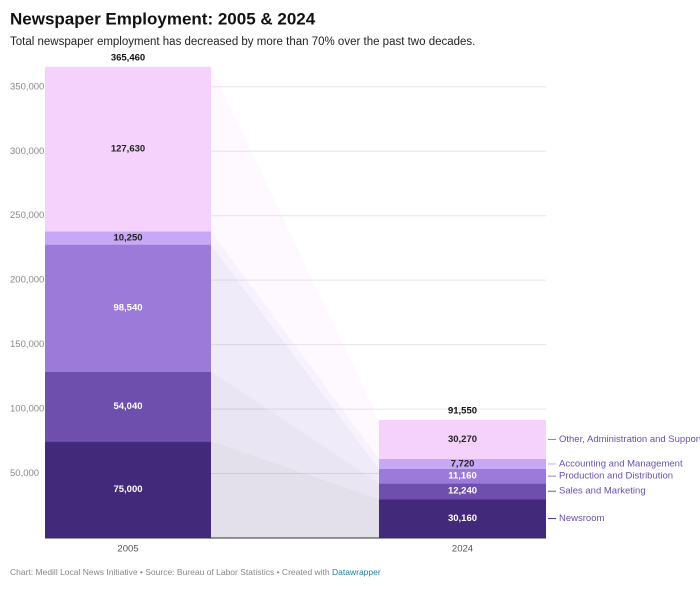 Image resolution: width=700 pixels, height=592 pixels. I want to click on value-label: 12,240, so click(462, 491).